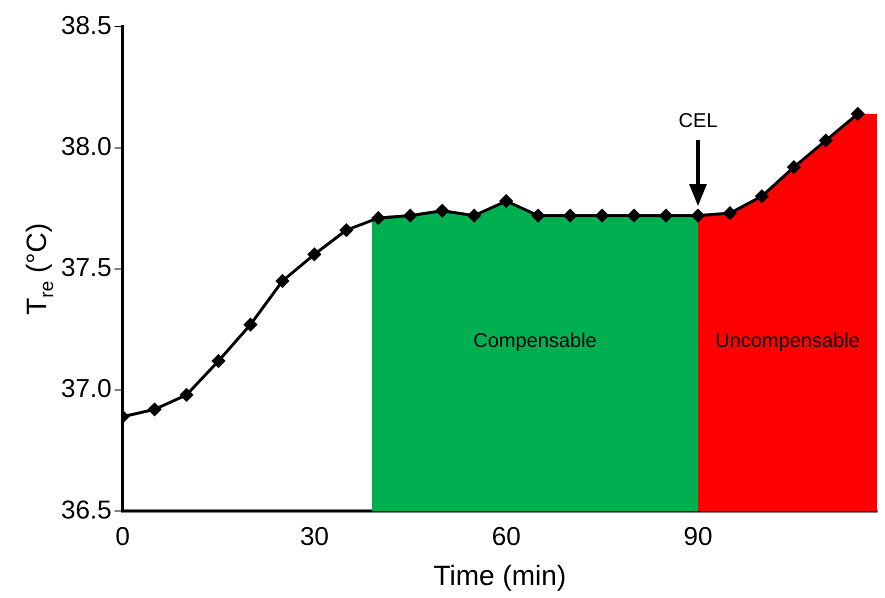 The width and height of the screenshot is (885, 598). I want to click on y-tick-label: 38.0, so click(86, 145).